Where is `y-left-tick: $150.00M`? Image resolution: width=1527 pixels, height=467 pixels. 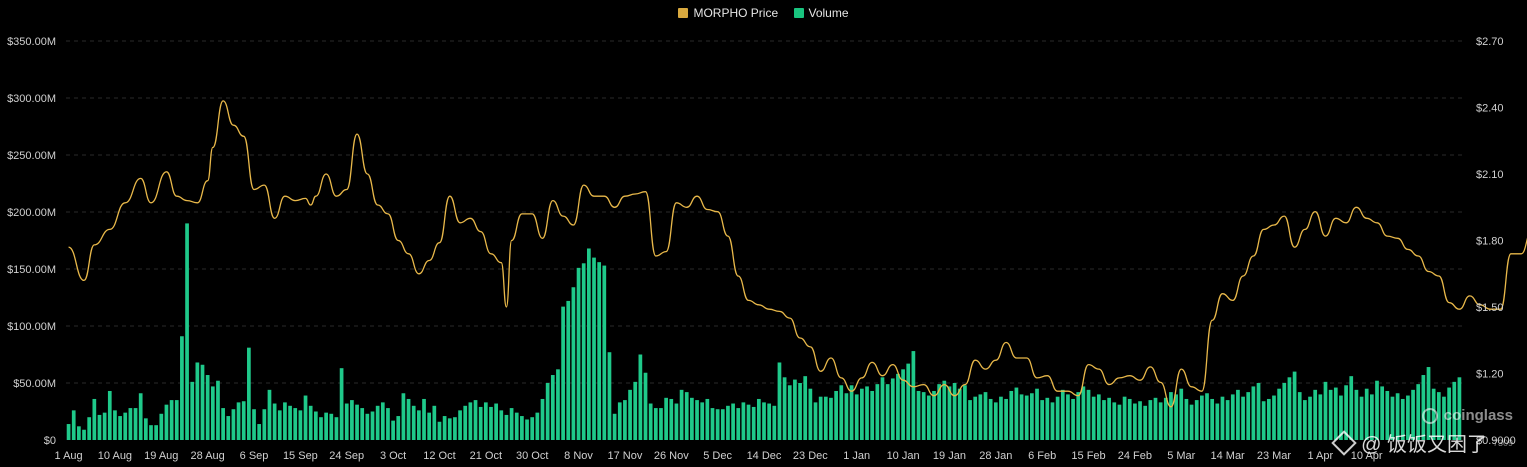
y-left-tick: $150.00M is located at coordinates (31, 270).